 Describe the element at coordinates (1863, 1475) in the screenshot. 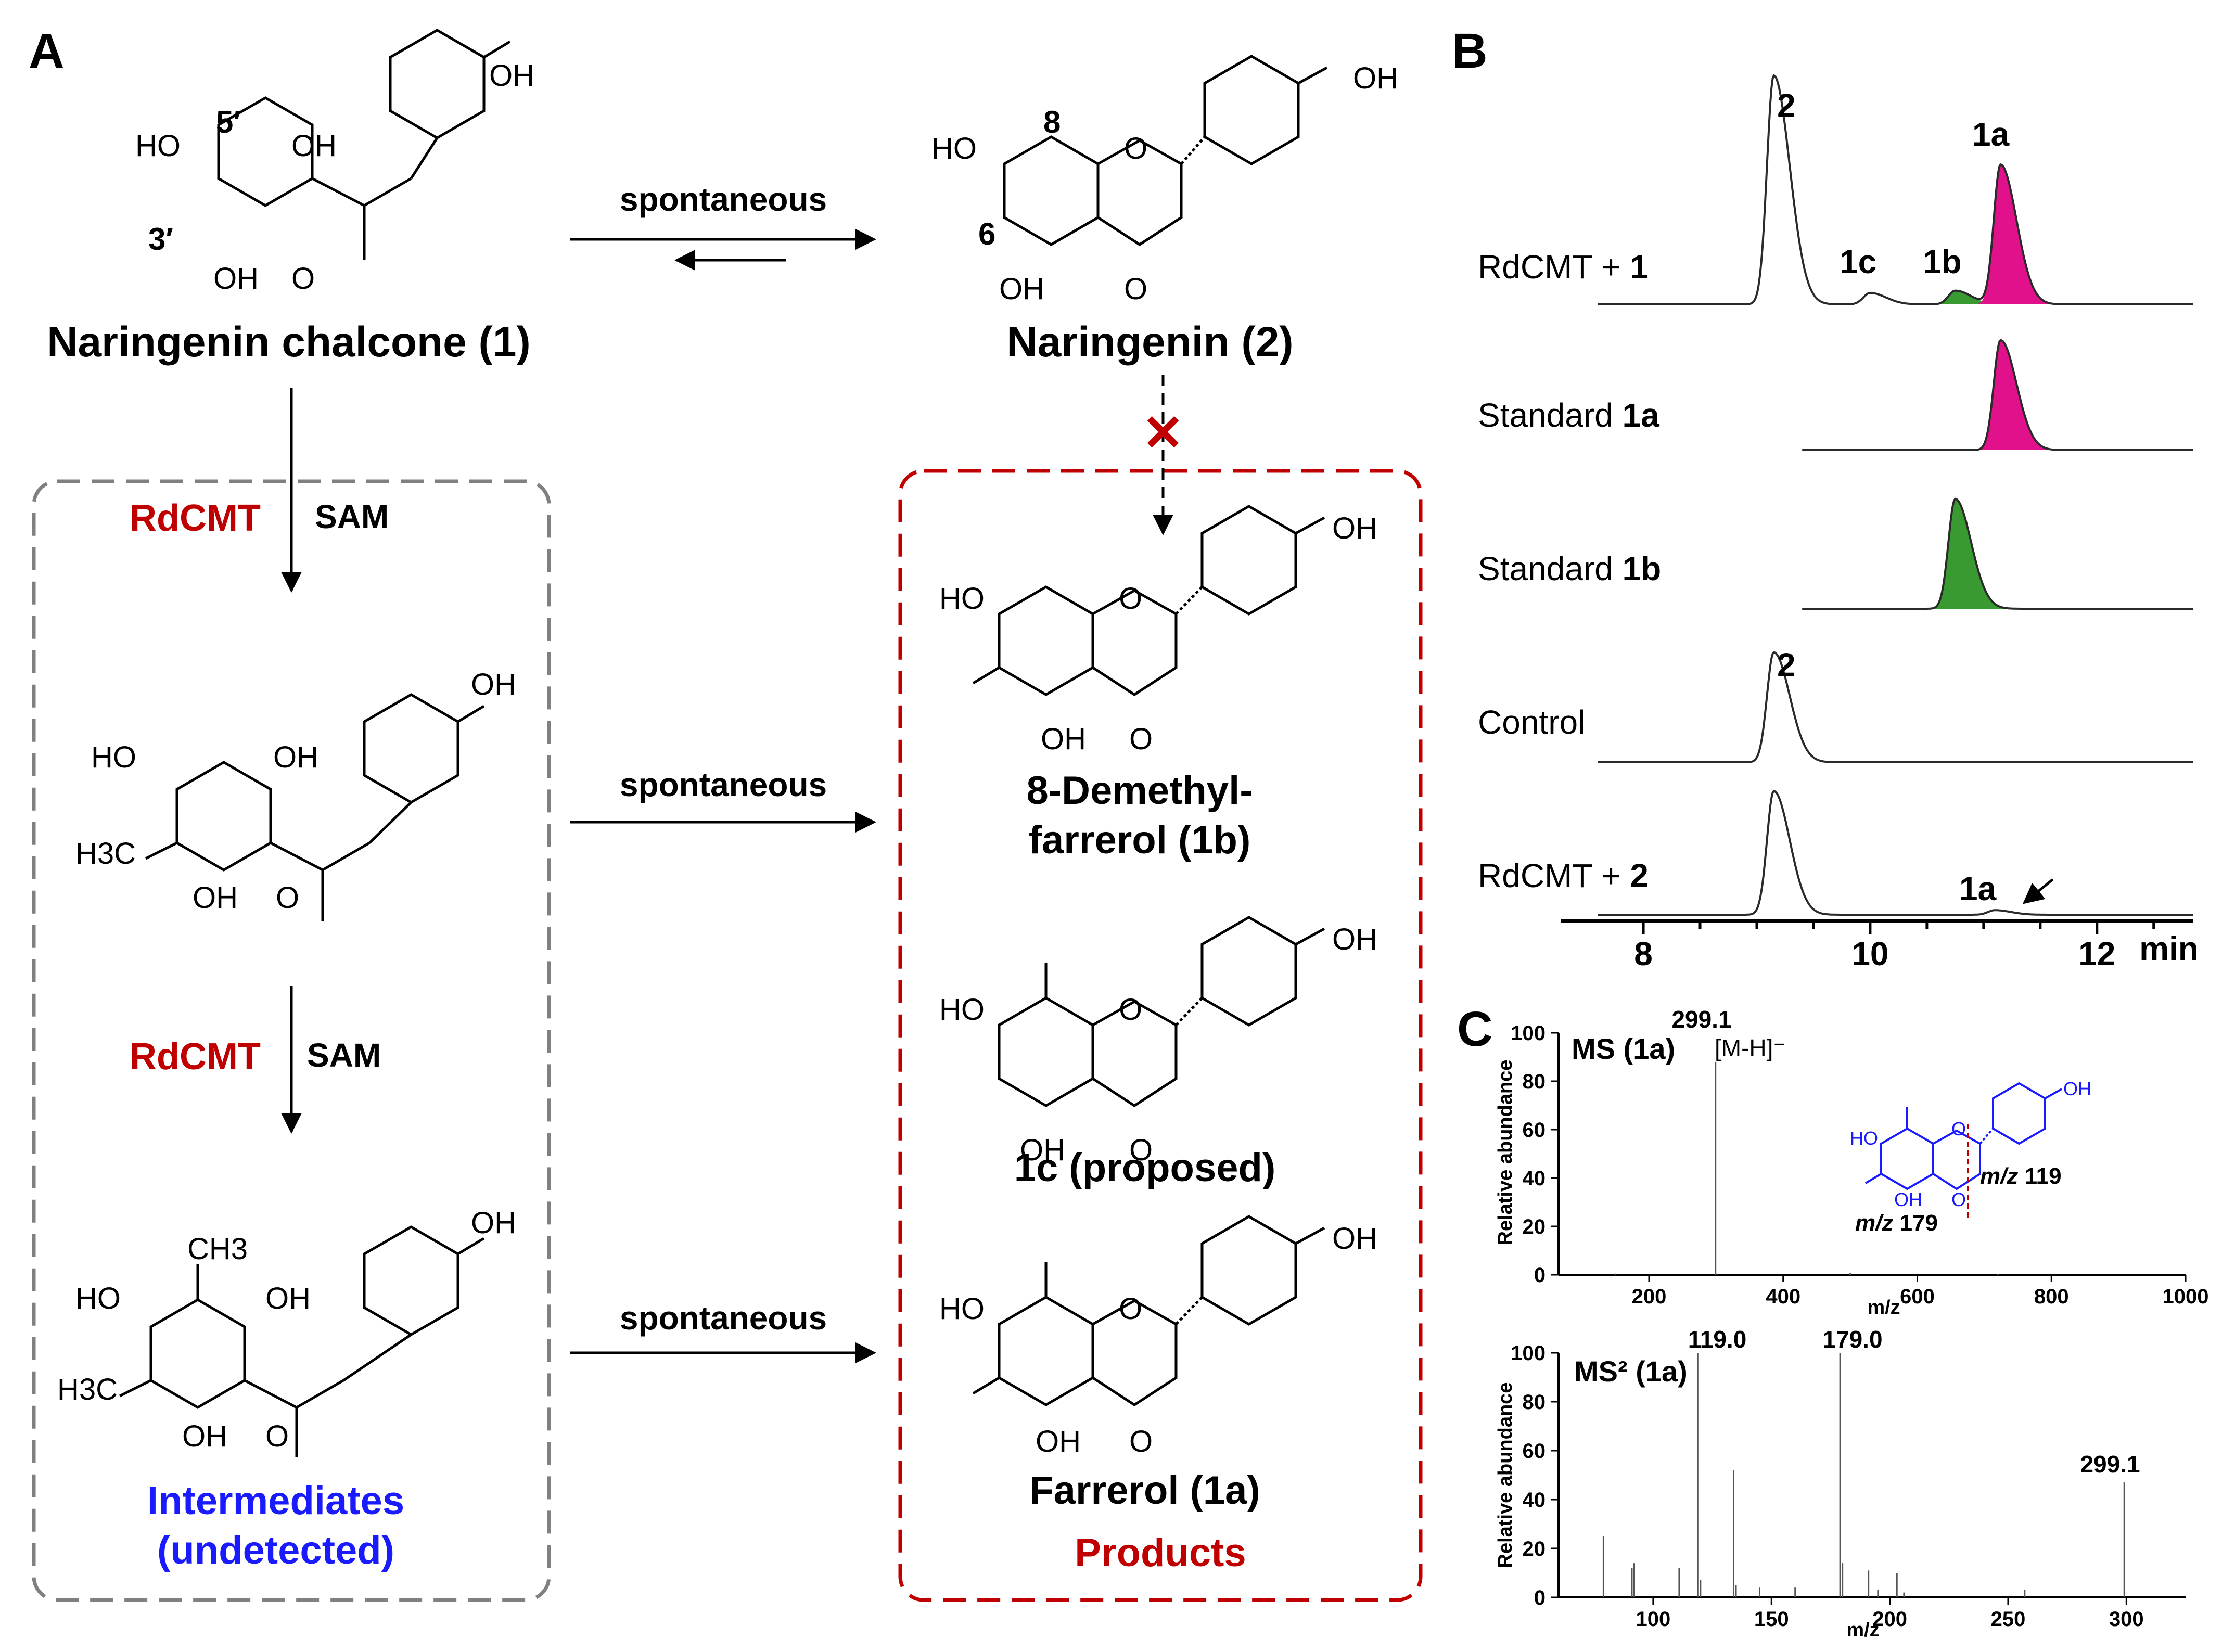

I see `ms2-peaks` at that location.